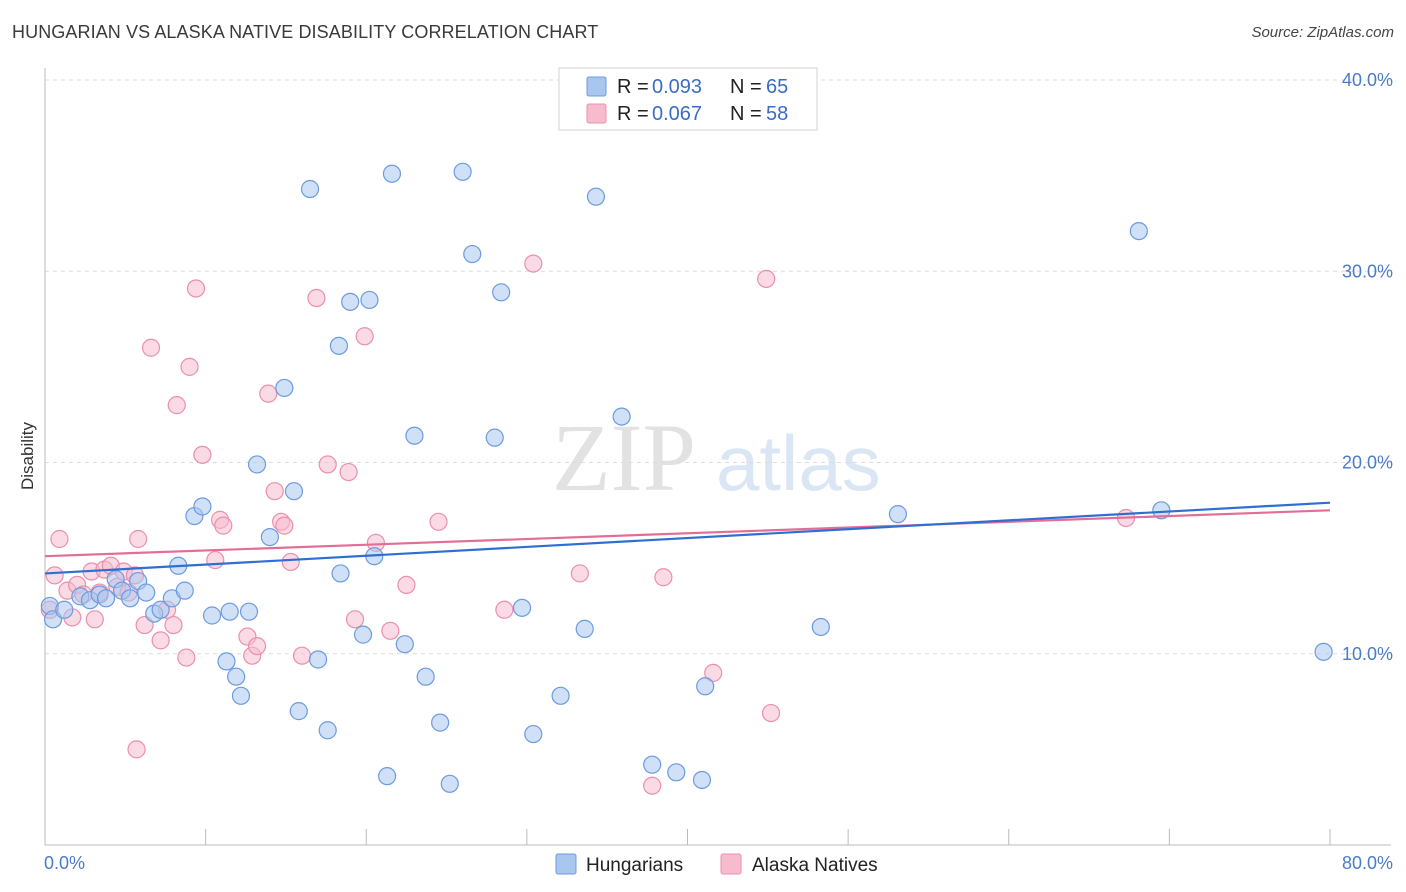  I want to click on y-tick-label: 20.0%, so click(1367, 463).